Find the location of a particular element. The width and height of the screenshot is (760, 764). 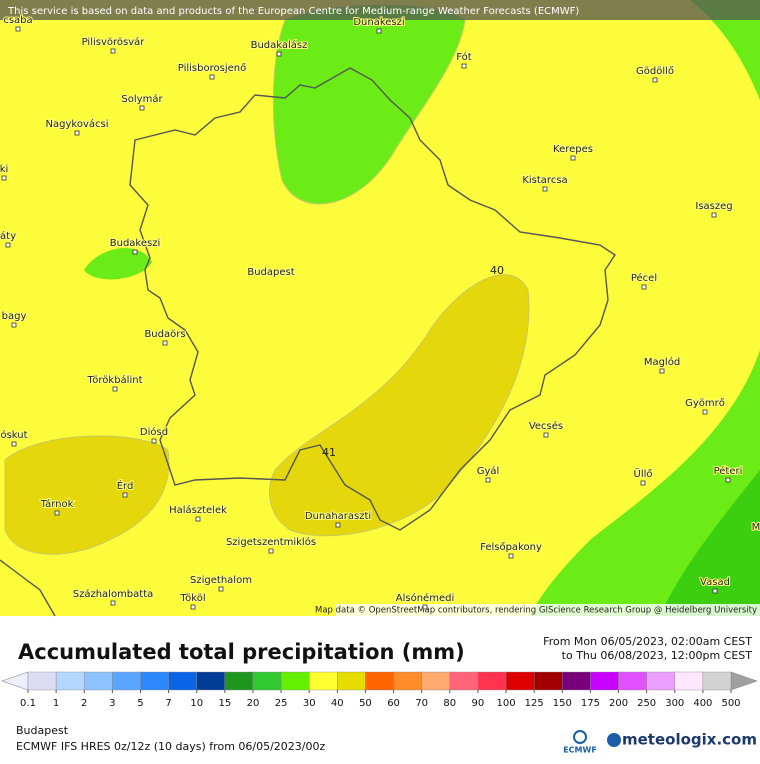

contour-label: 40 is located at coordinates (497, 270).